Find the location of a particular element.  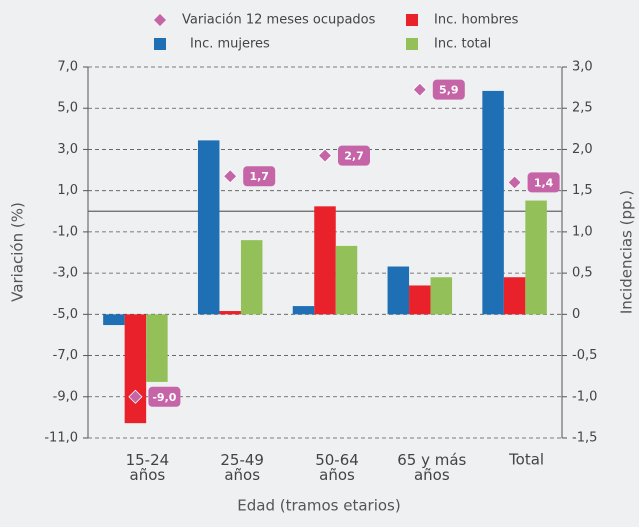

x-tick-line: 65 y más is located at coordinates (431, 460).